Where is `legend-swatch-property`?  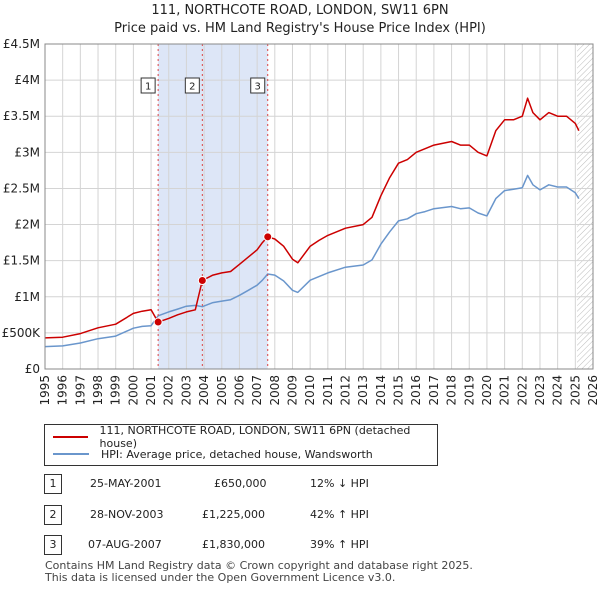
legend-swatch-property is located at coordinates (70, 437).